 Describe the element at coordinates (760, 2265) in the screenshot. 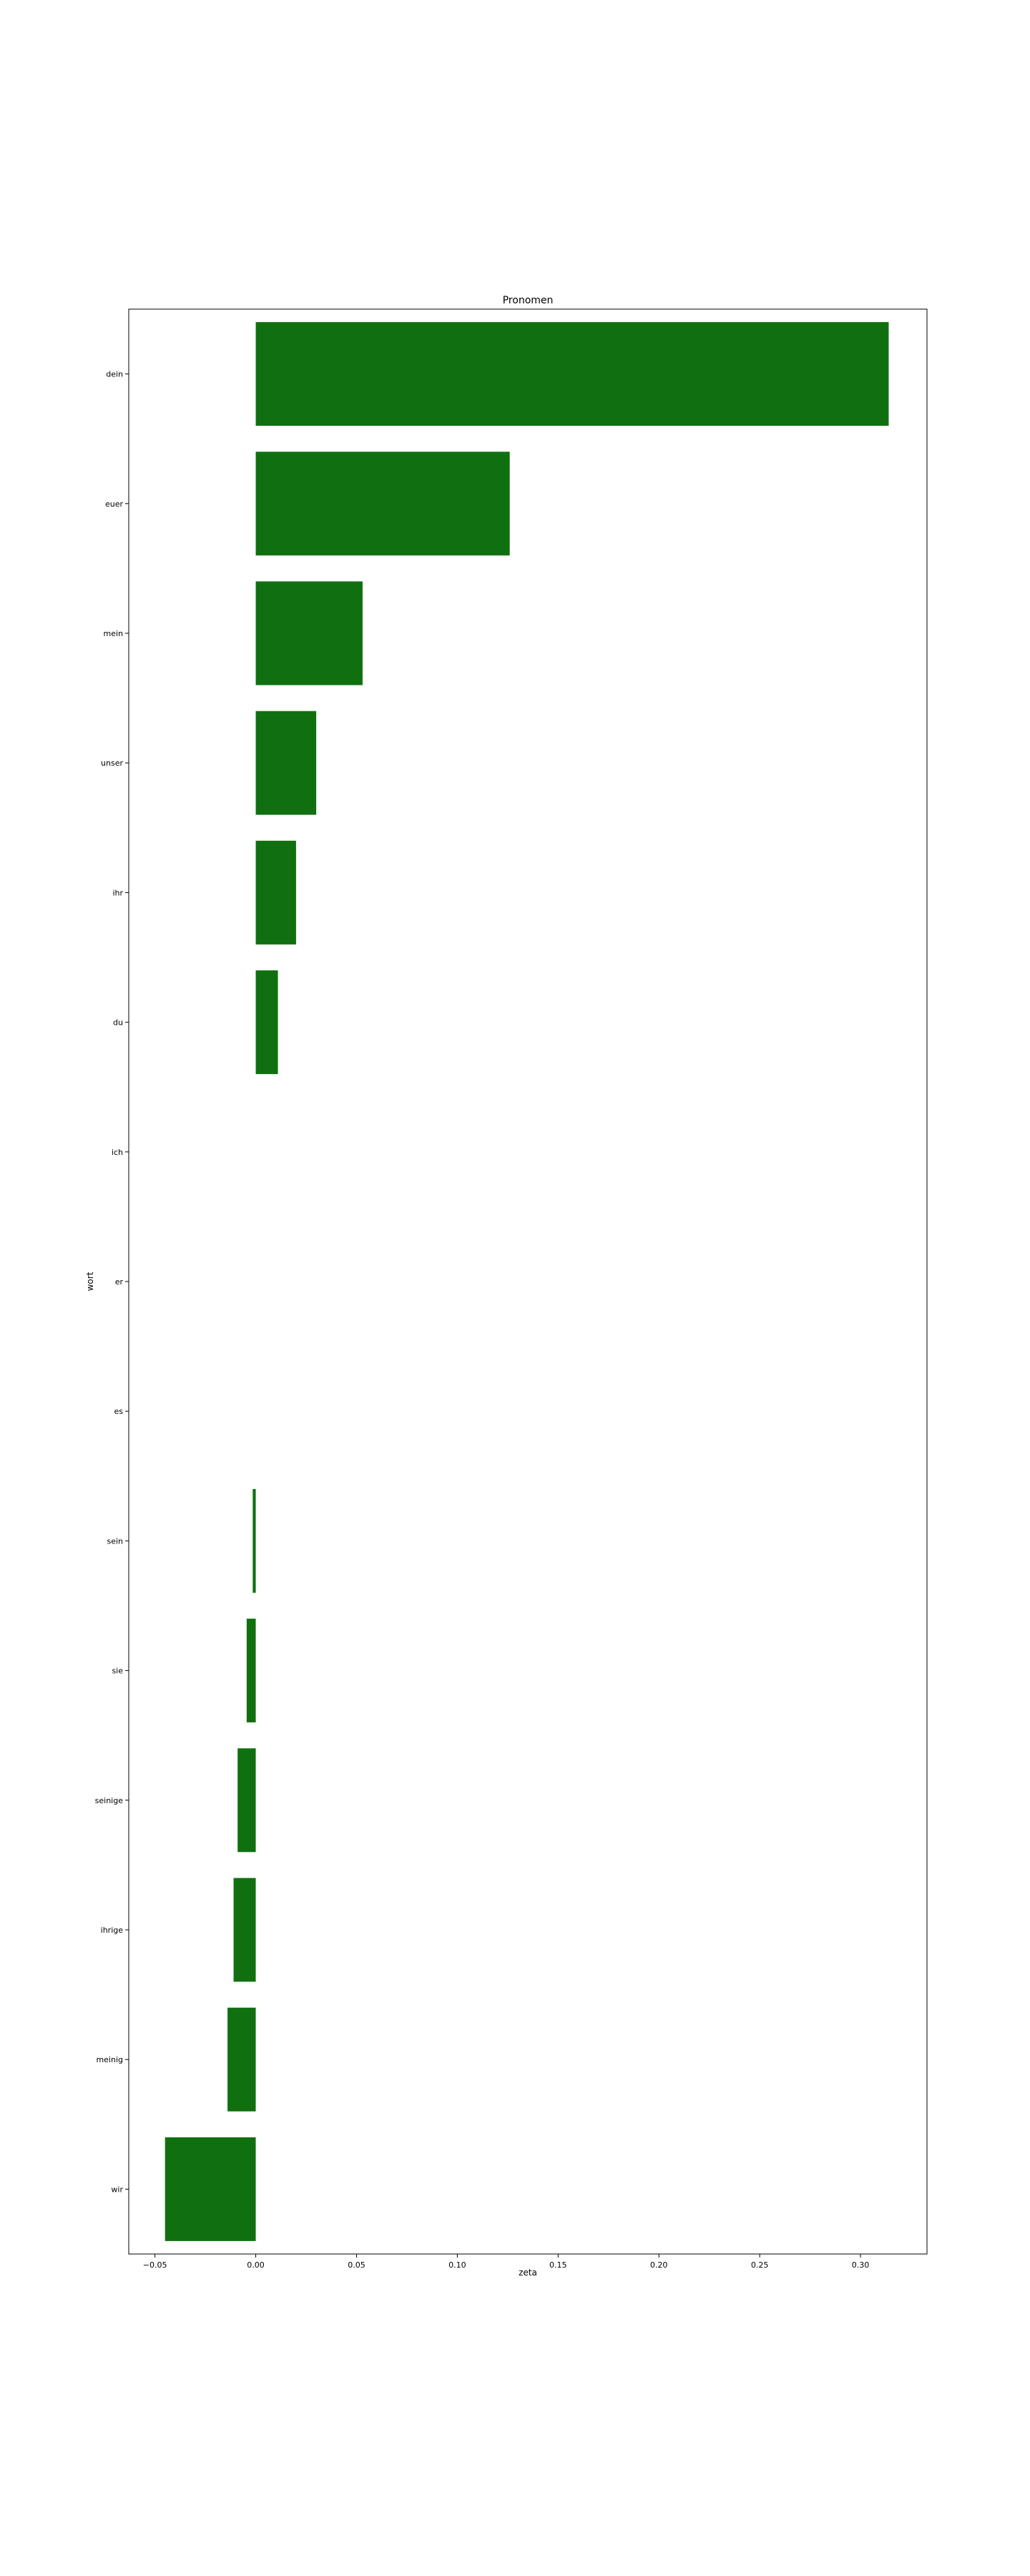

I see `x-tick-label: 0.25` at that location.